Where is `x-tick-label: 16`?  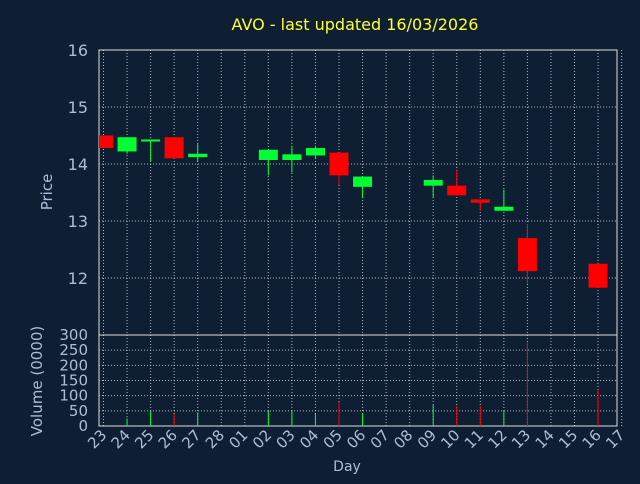
x-tick-label: 16 is located at coordinates (592, 439).